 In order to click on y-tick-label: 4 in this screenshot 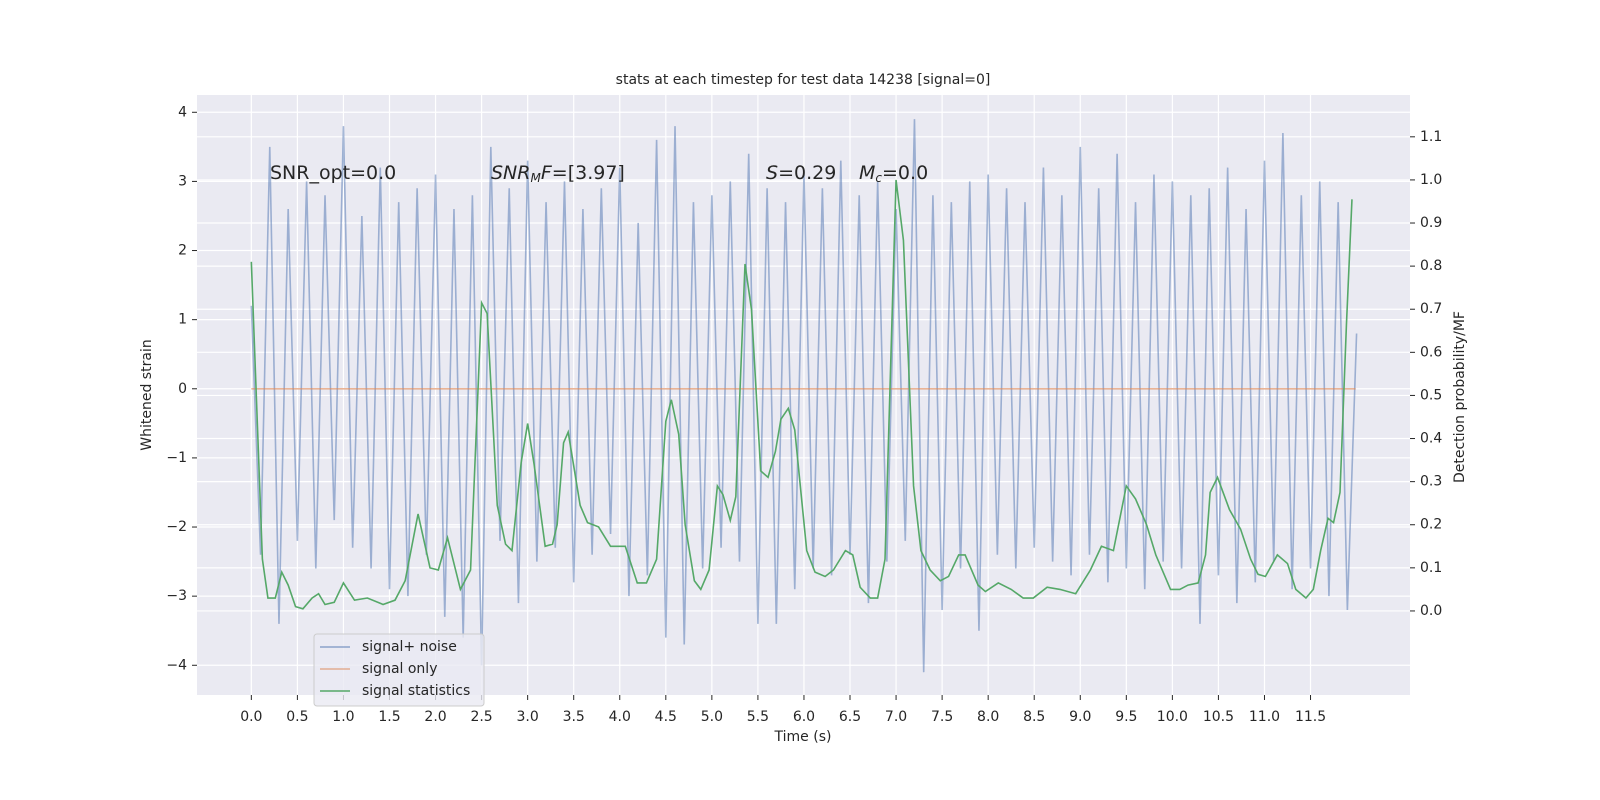, I will do `click(182, 112)`.